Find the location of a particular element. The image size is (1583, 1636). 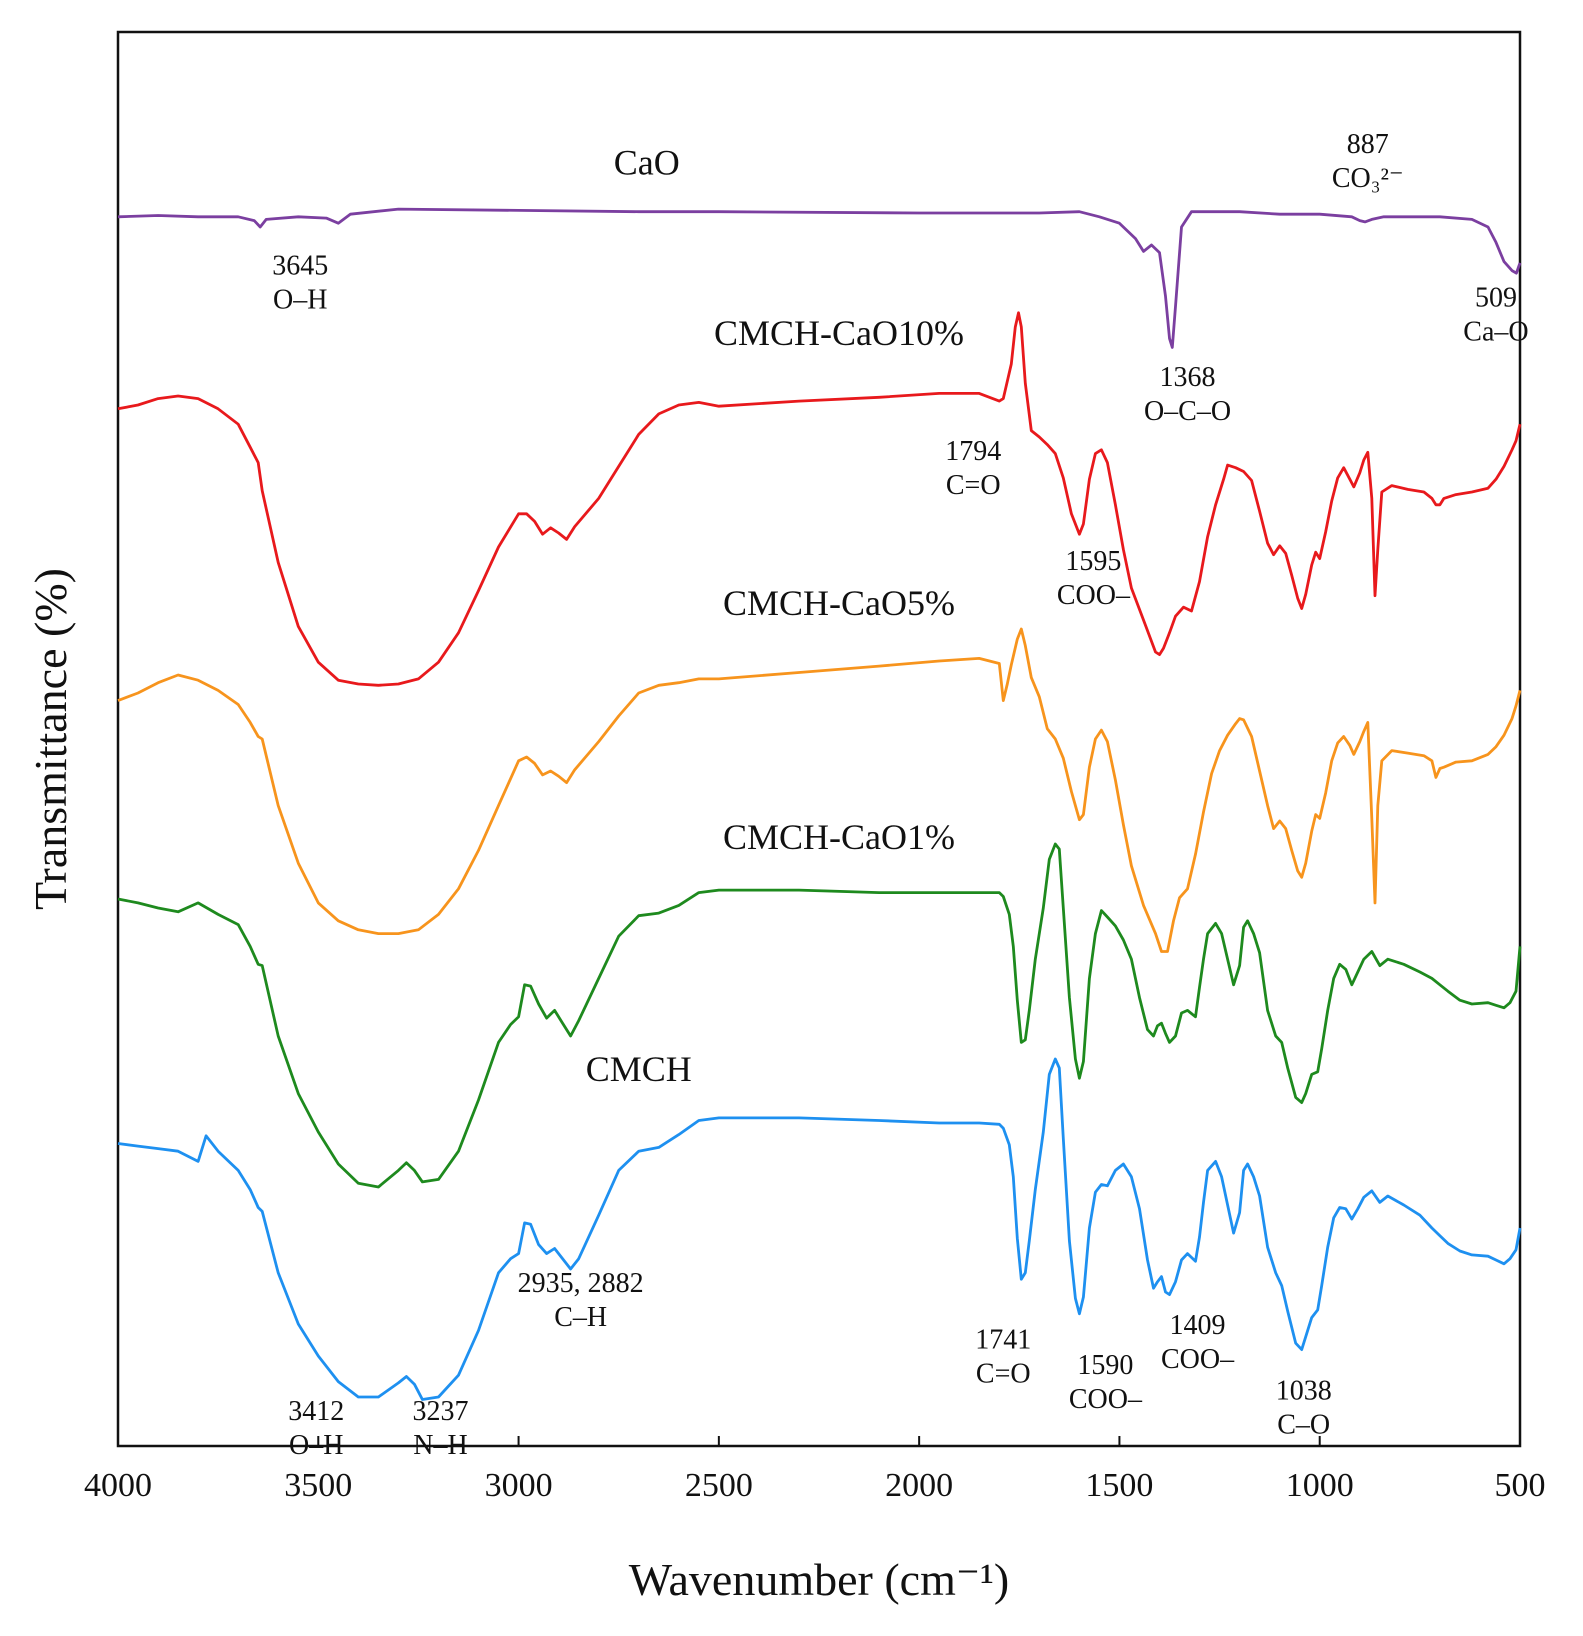

peak-wavenumber: 1595 is located at coordinates (1093, 561).